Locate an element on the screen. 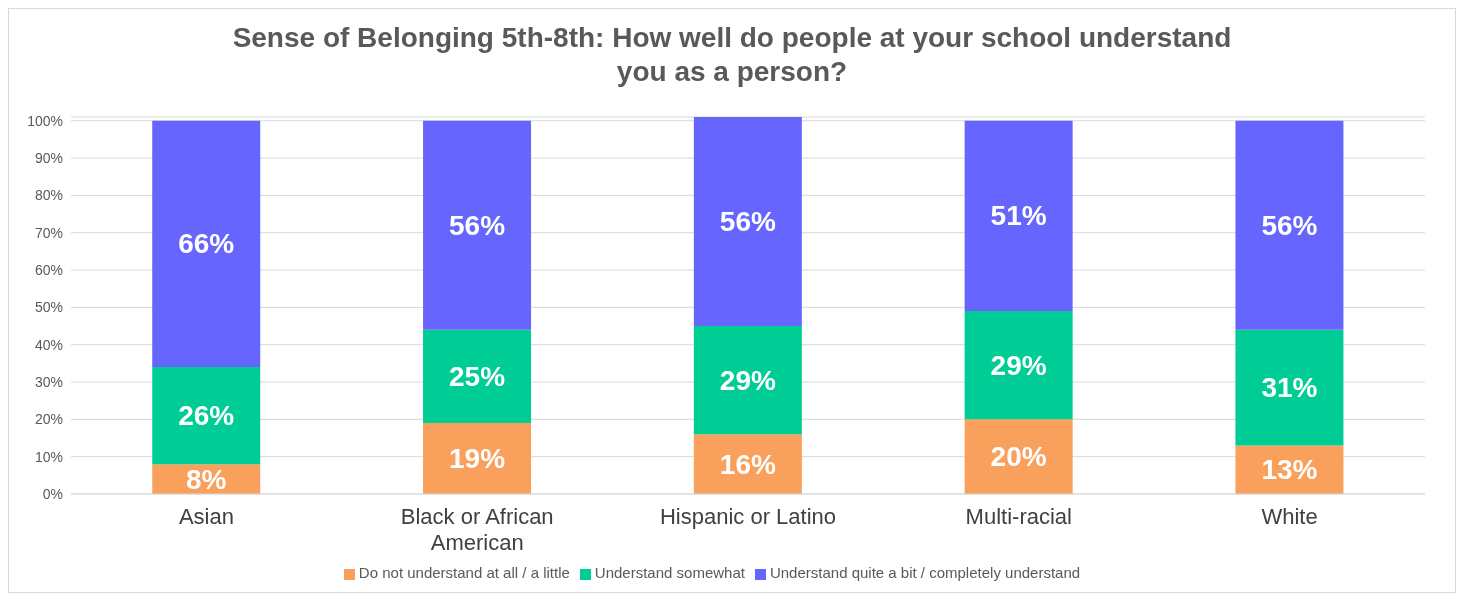 The width and height of the screenshot is (1464, 601). data-label: 66% is located at coordinates (206, 244).